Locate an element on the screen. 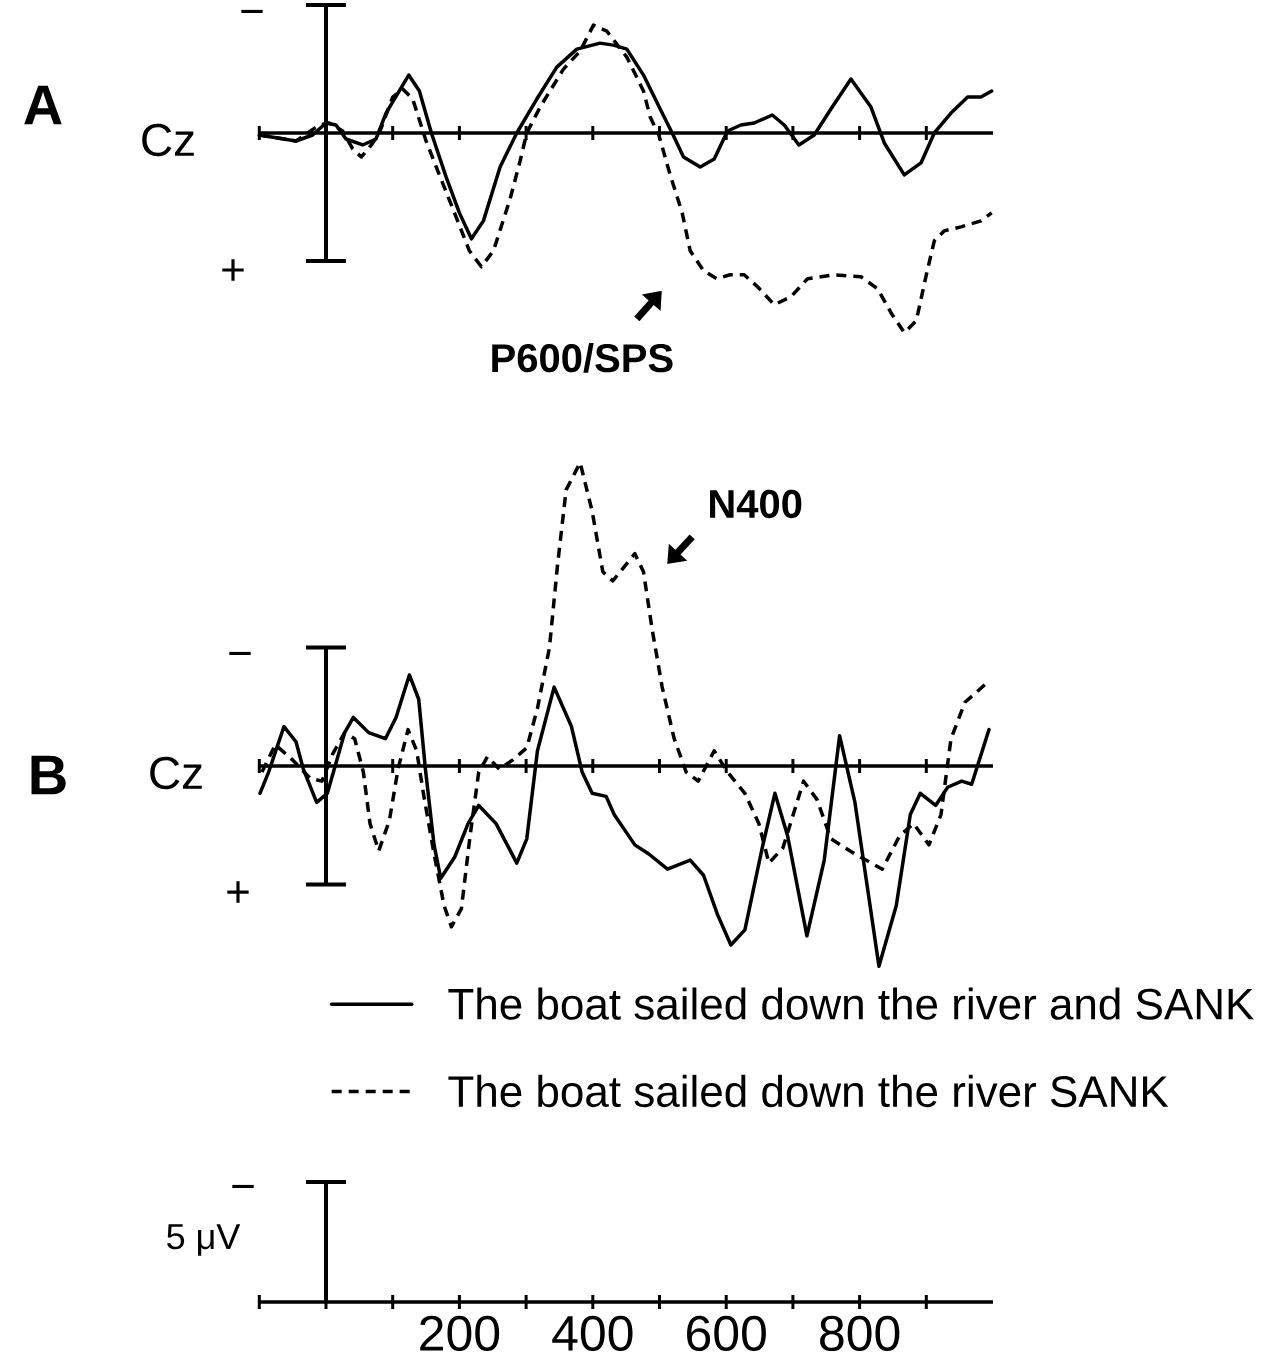 The width and height of the screenshot is (1272, 1368). legend-label: The boat sailed down the river SANK is located at coordinates (808, 1091).